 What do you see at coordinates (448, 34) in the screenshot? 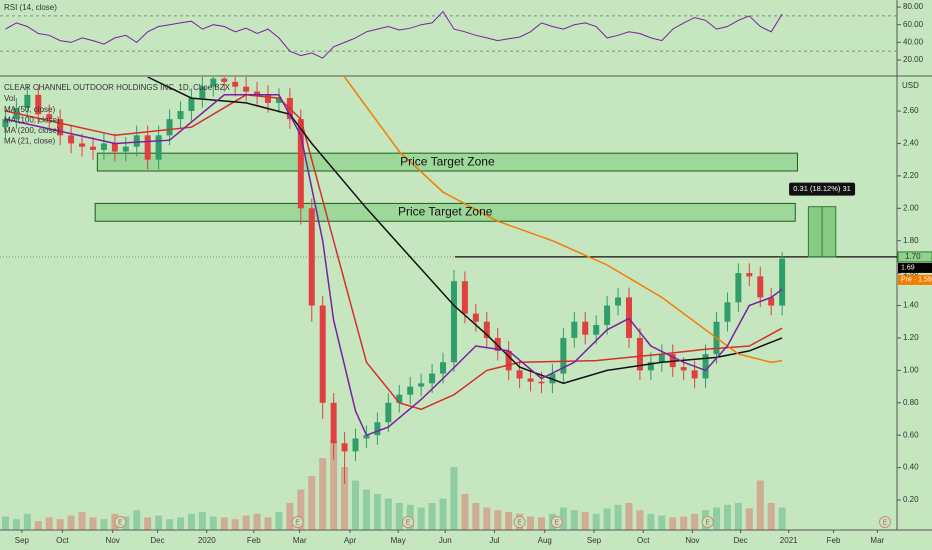
I see `rsi-pane` at bounding box center [448, 34].